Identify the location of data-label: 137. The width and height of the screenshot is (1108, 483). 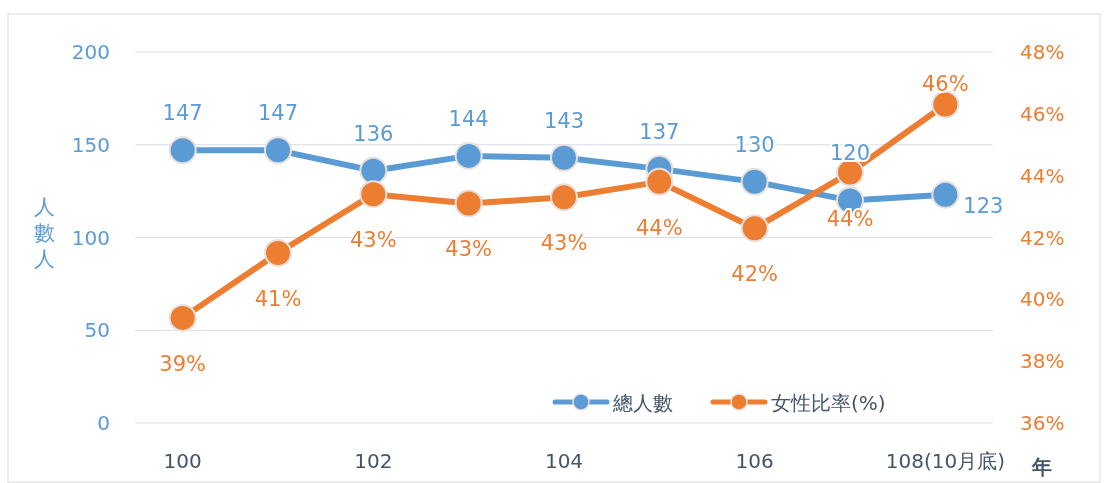
(659, 131).